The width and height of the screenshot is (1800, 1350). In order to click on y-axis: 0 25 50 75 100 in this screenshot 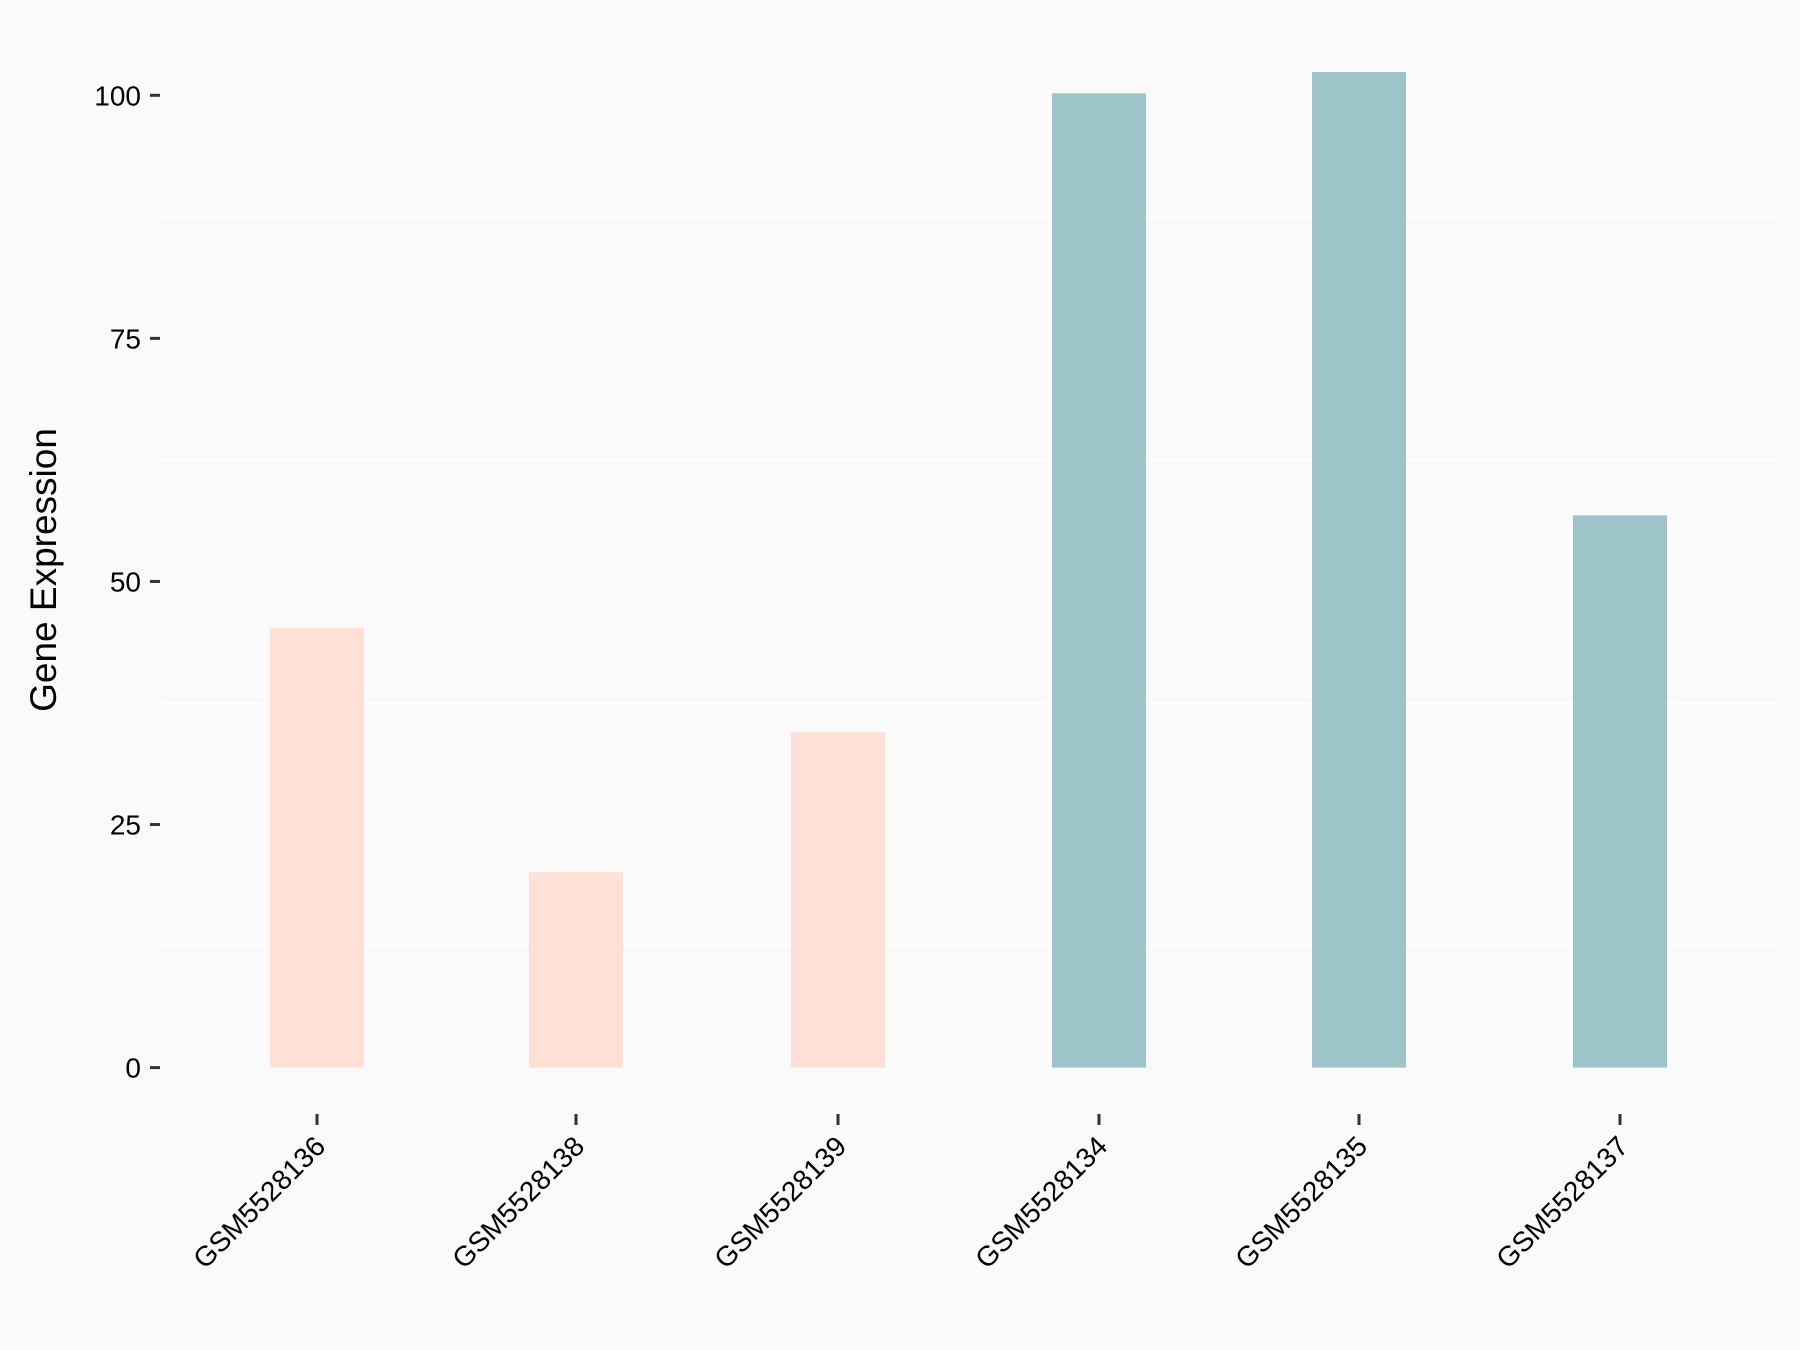, I will do `click(127, 582)`.